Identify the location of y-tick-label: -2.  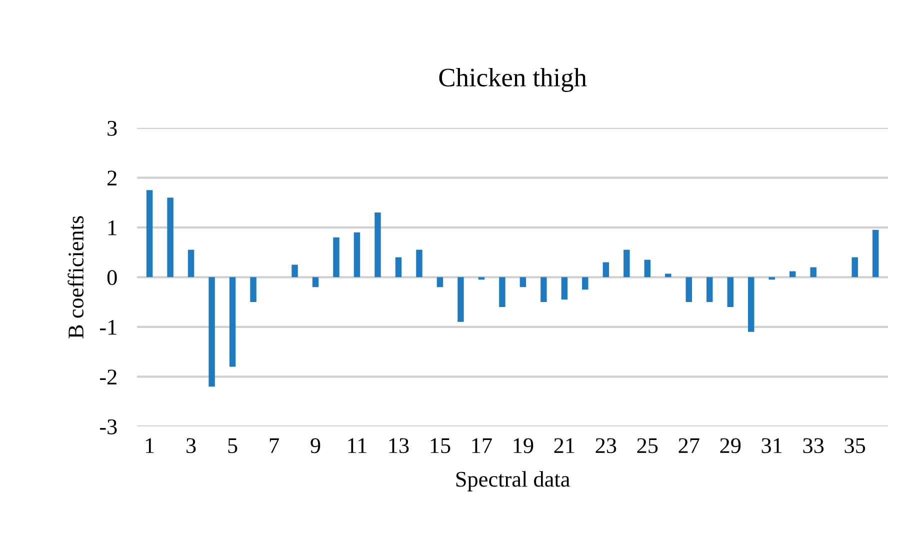
(108, 377).